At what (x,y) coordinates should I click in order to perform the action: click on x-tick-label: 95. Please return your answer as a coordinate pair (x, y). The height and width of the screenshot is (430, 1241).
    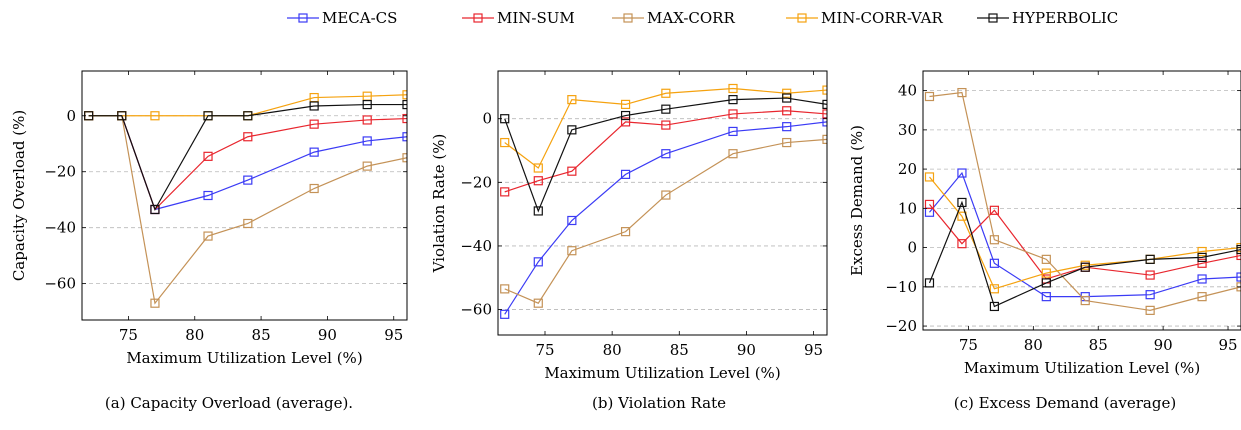
    Looking at the image, I should click on (1227, 345).